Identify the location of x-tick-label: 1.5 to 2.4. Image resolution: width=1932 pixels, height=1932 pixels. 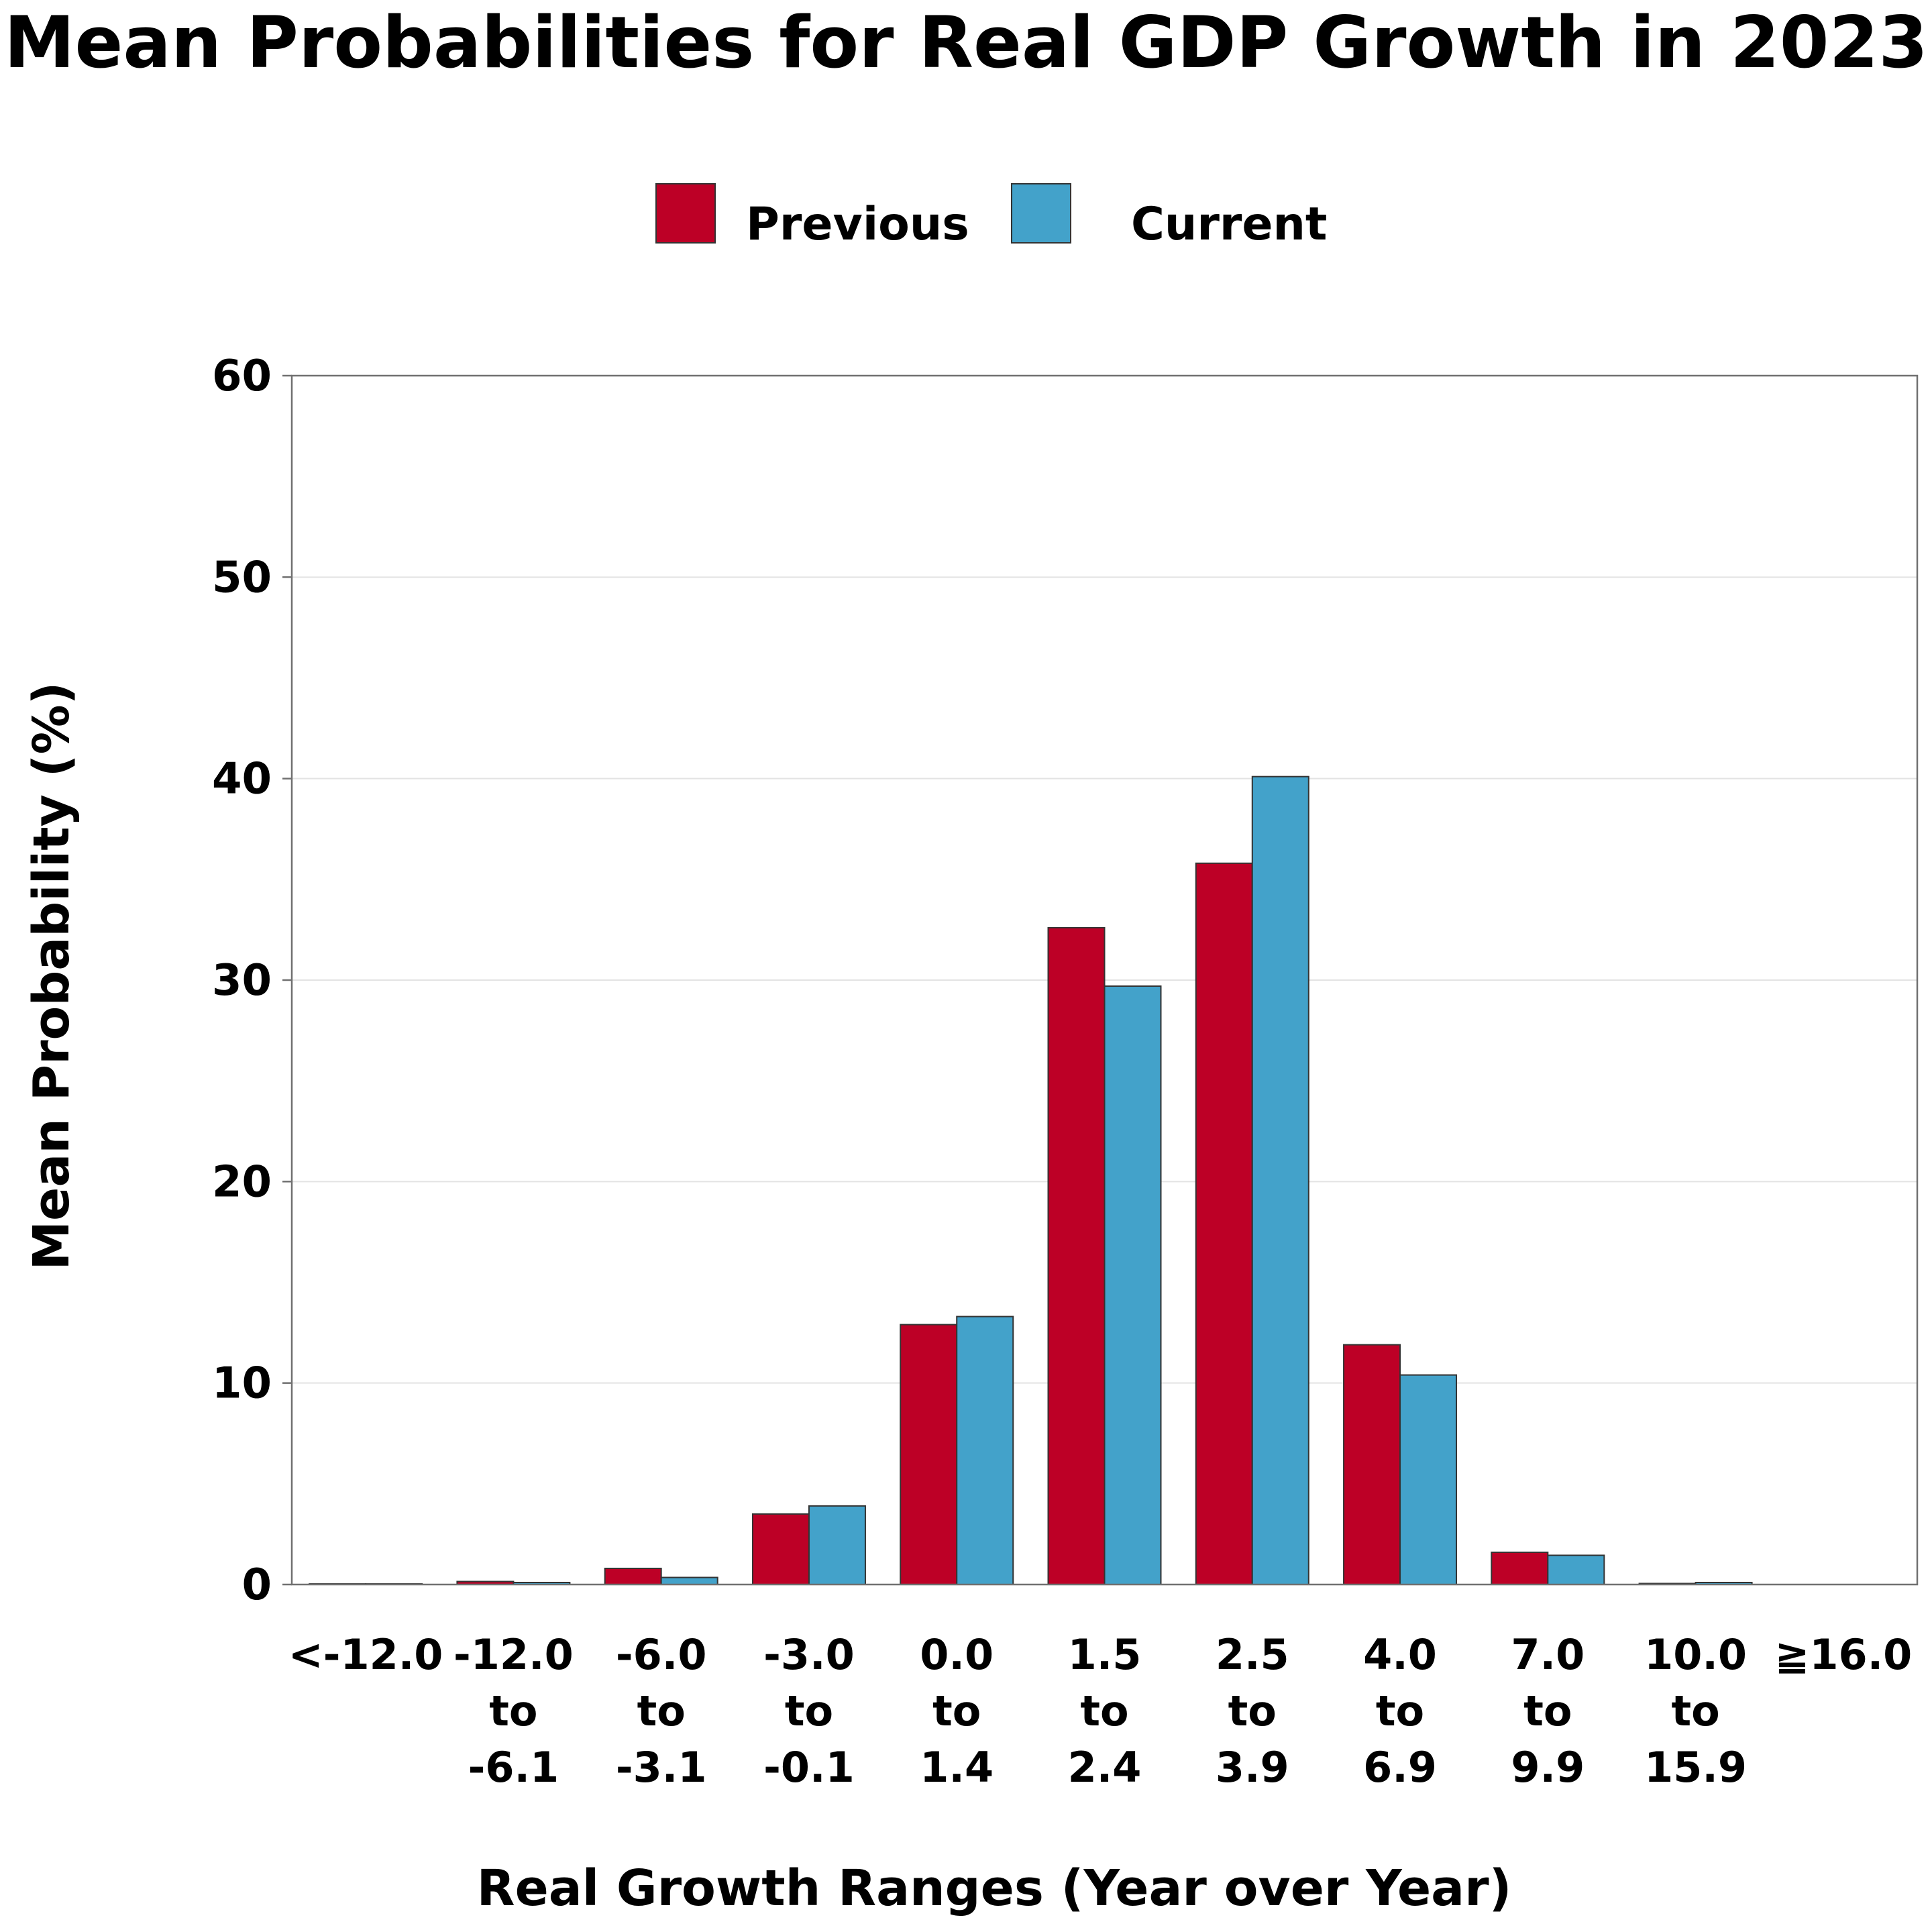
(1105, 1711).